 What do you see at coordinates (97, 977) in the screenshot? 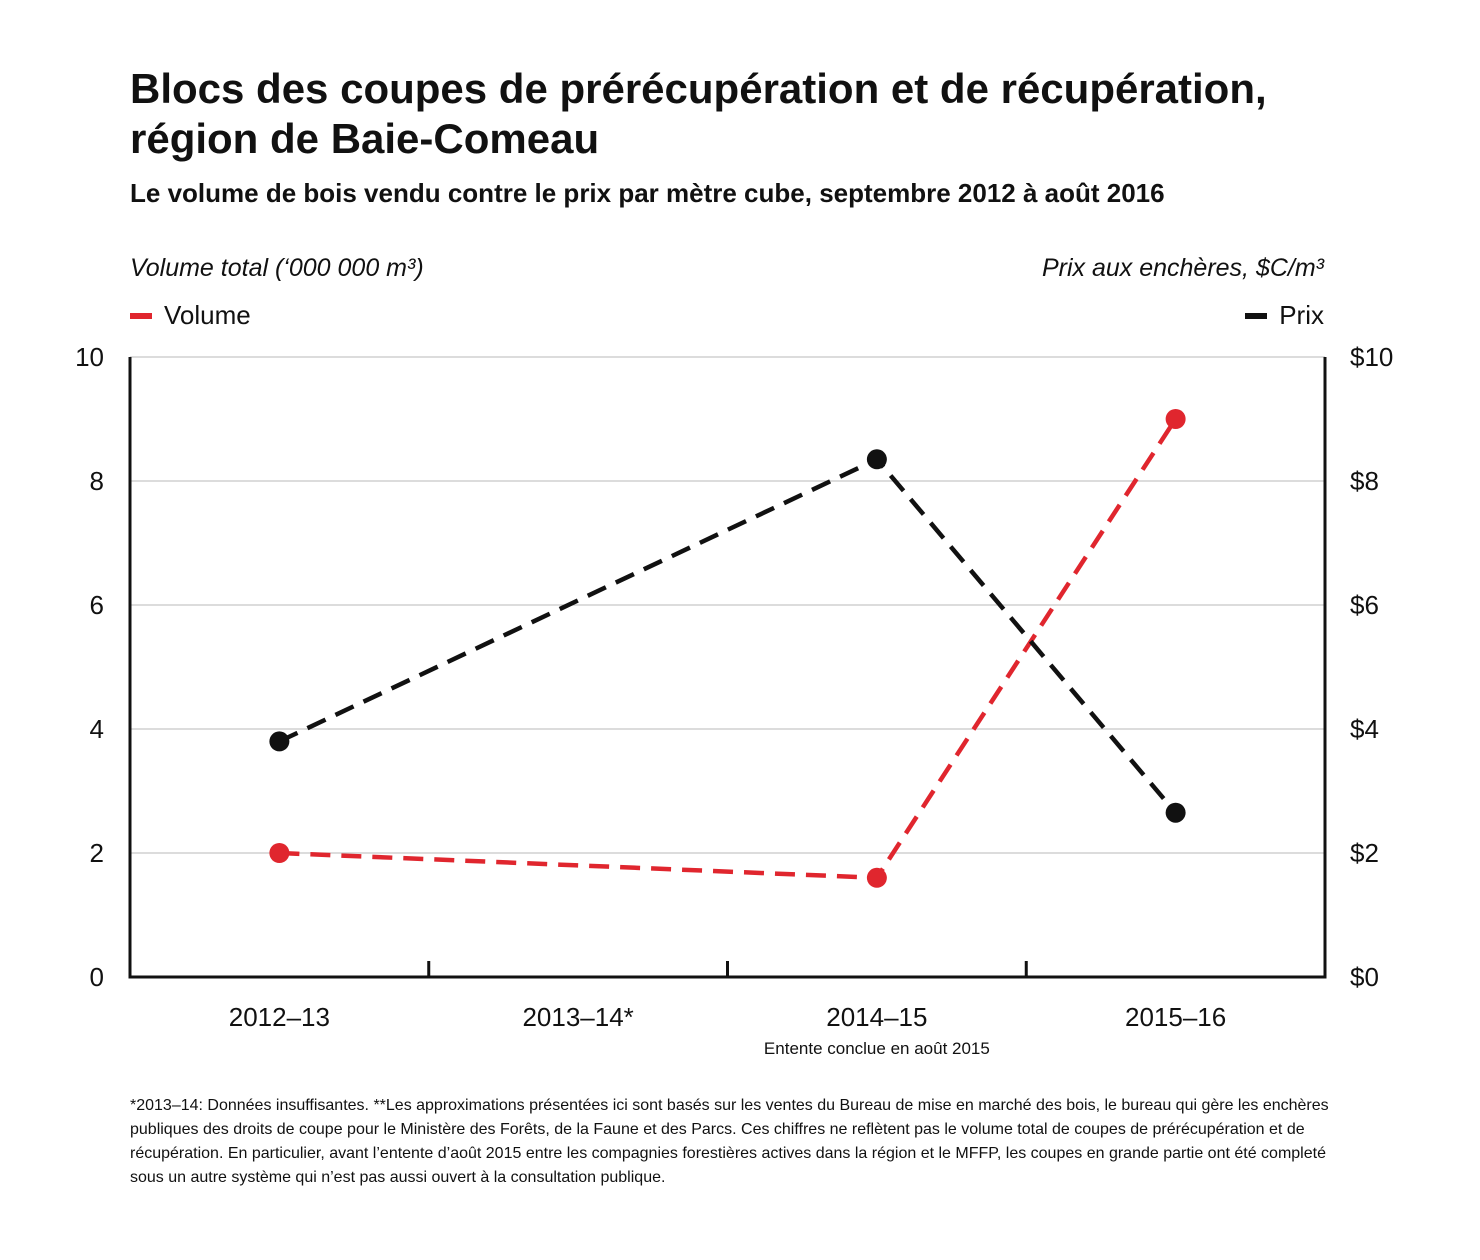
I see `y-left-tick-label: 0` at bounding box center [97, 977].